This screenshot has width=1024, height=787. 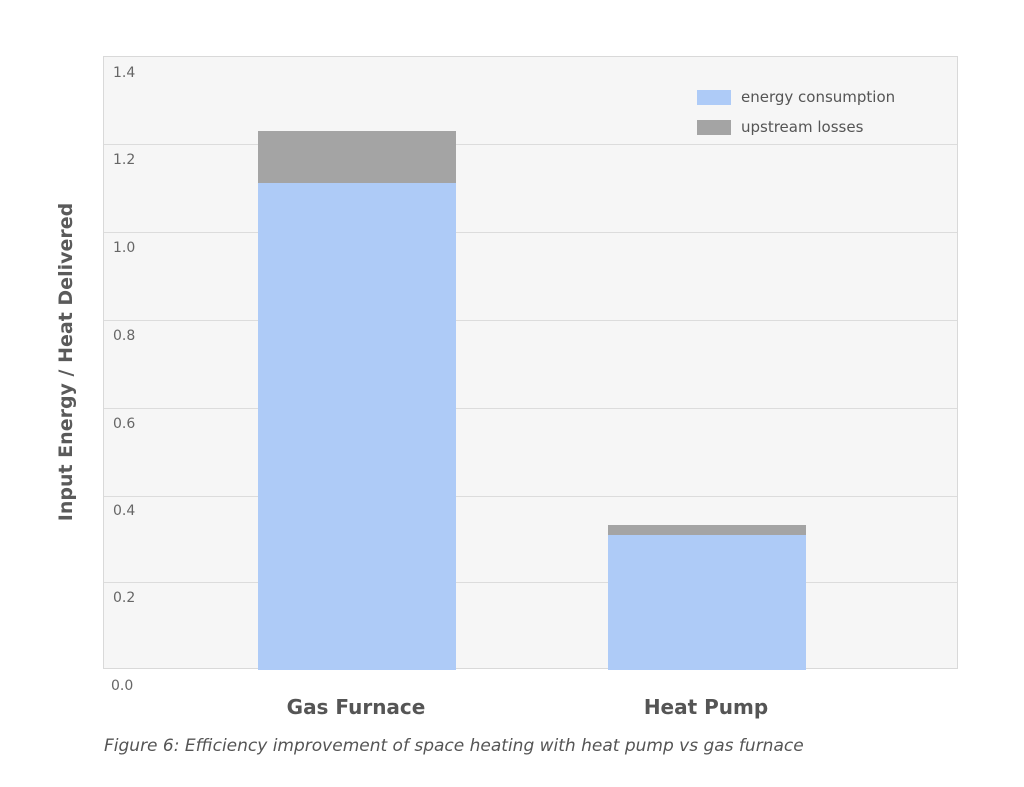 I want to click on bar-gas-furnace, so click(x=357, y=400).